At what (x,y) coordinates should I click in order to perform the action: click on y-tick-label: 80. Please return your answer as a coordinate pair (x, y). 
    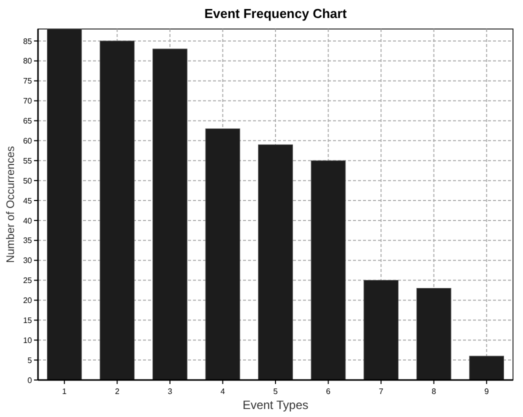
    Looking at the image, I should click on (28, 61).